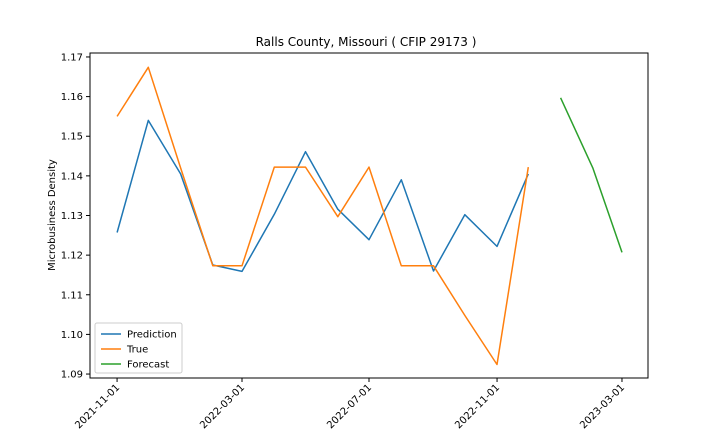 This screenshot has height=432, width=720. I want to click on legend-label-forecast: Forecast, so click(148, 365).